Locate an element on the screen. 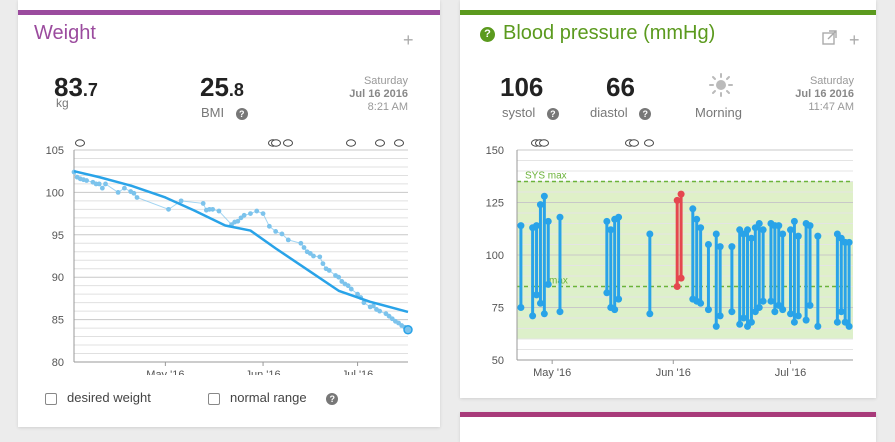 The image size is (895, 442). dia-max-label: max is located at coordinates (558, 281).